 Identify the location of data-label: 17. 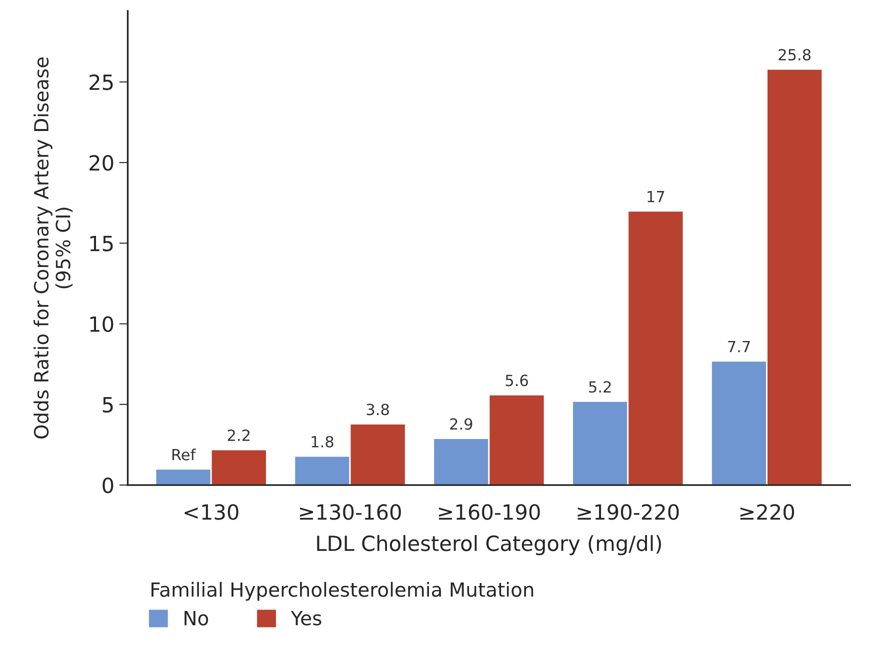
(656, 196).